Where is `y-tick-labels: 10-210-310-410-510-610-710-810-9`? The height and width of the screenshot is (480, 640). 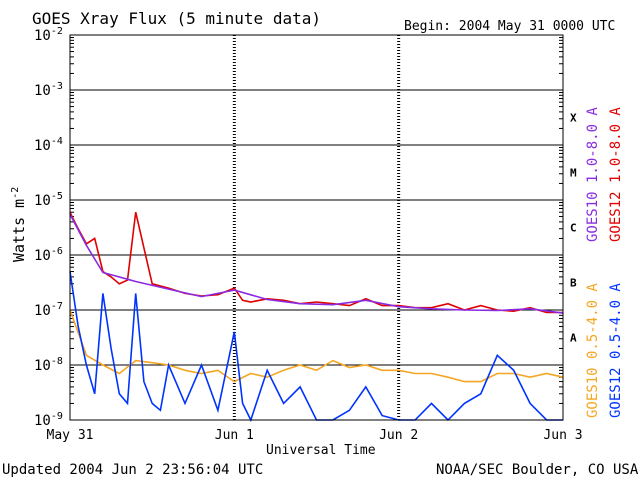 y-tick-labels: 10-210-310-410-510-610-710-810-9 is located at coordinates (48, 227).